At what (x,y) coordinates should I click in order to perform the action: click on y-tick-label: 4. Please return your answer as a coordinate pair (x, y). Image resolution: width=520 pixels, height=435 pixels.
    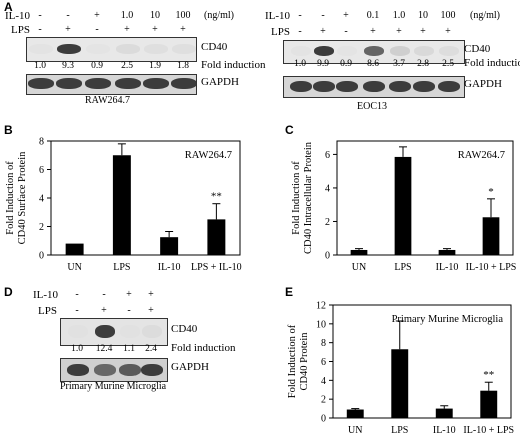
    Looking at the image, I should click on (327, 188).